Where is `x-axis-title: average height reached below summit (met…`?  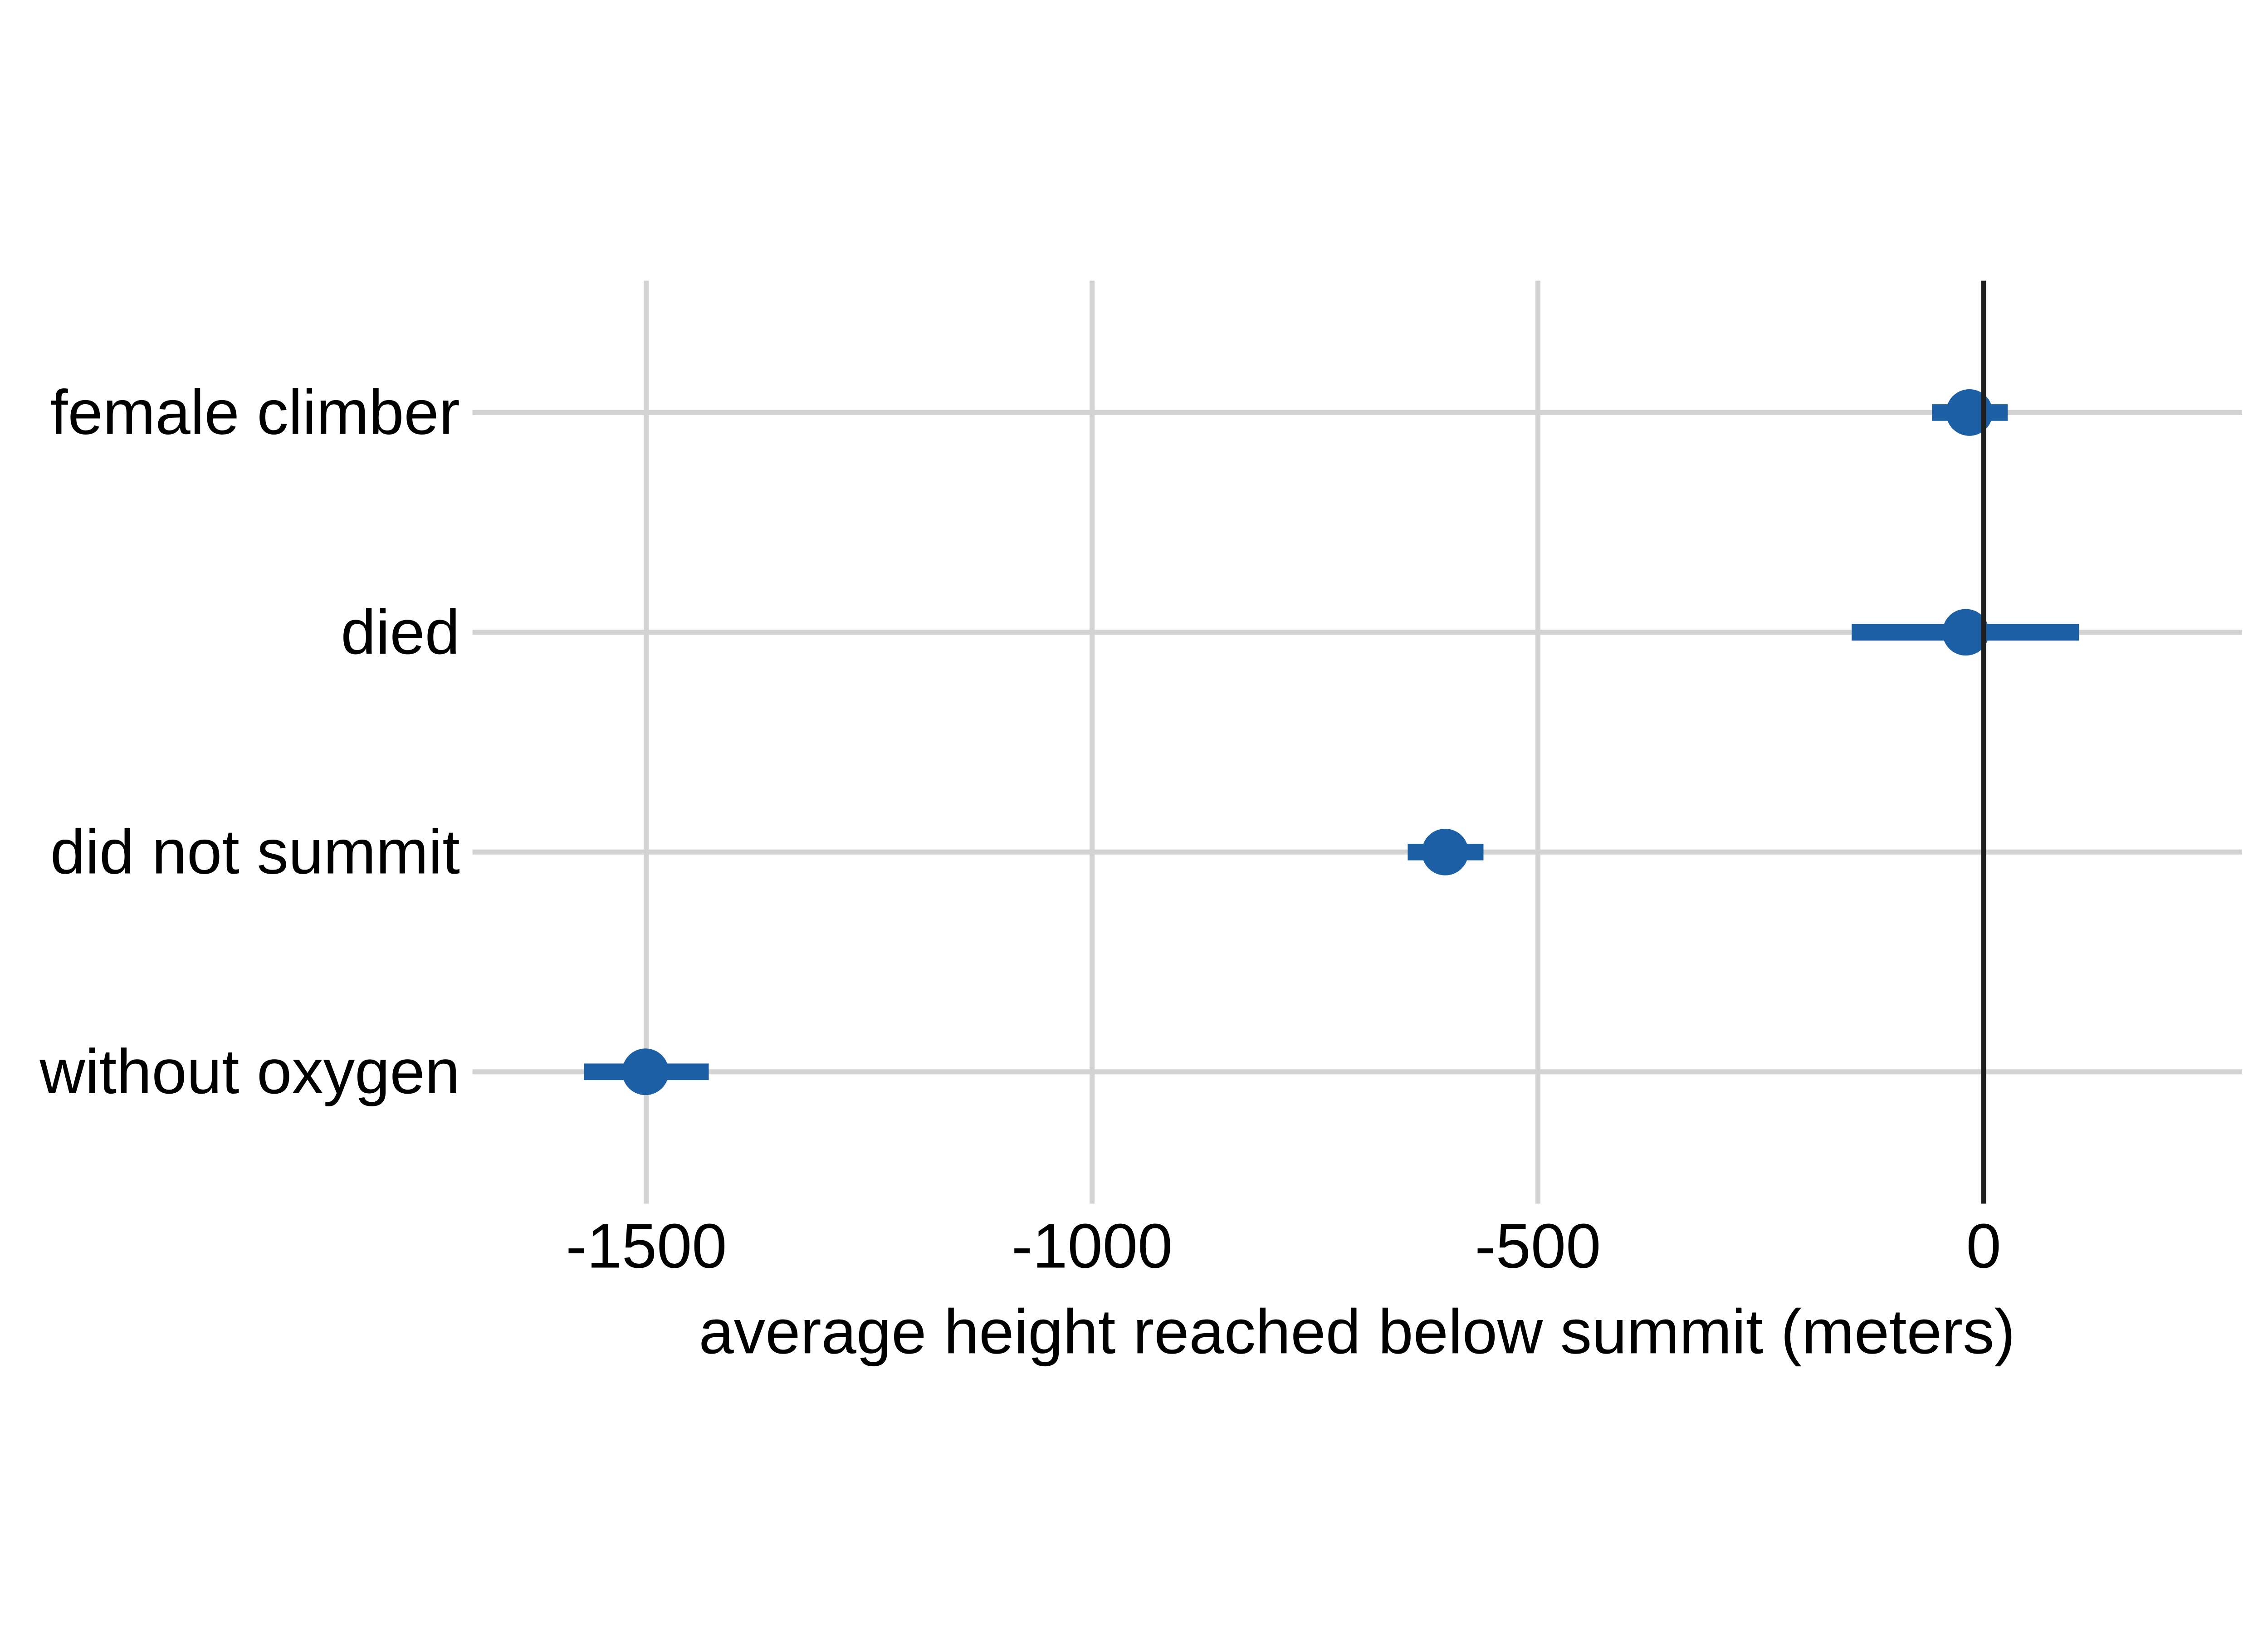 x-axis-title: average height reached below summit (met… is located at coordinates (1357, 1331).